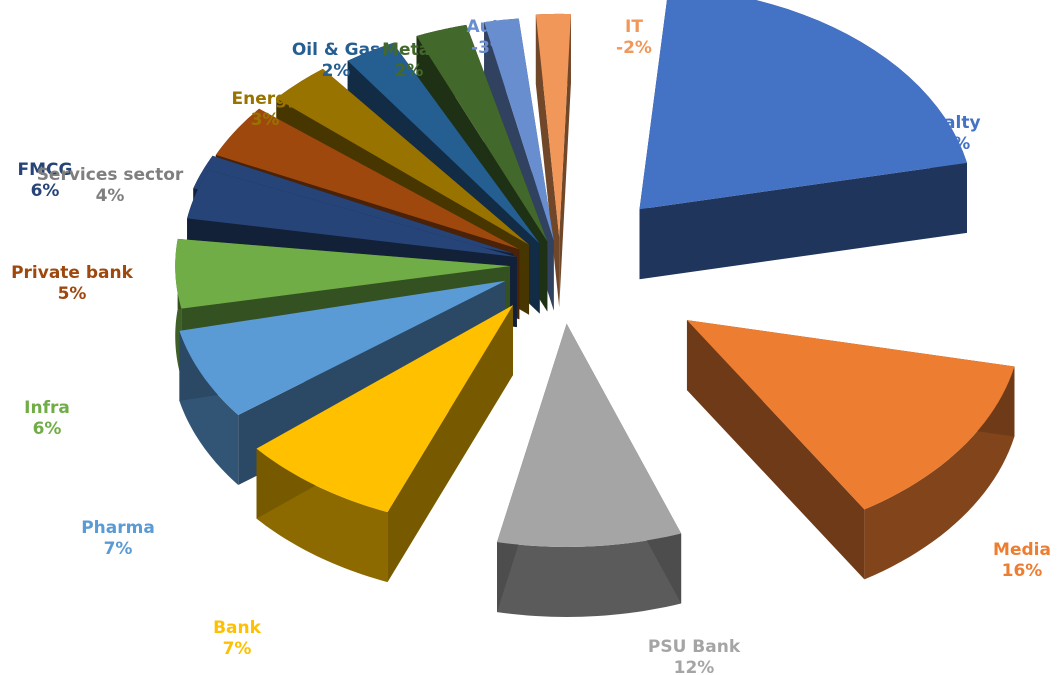 Image resolution: width=1061 pixels, height=675 pixels. I want to click on data-label-infra: Infra 6%, so click(47, 418).